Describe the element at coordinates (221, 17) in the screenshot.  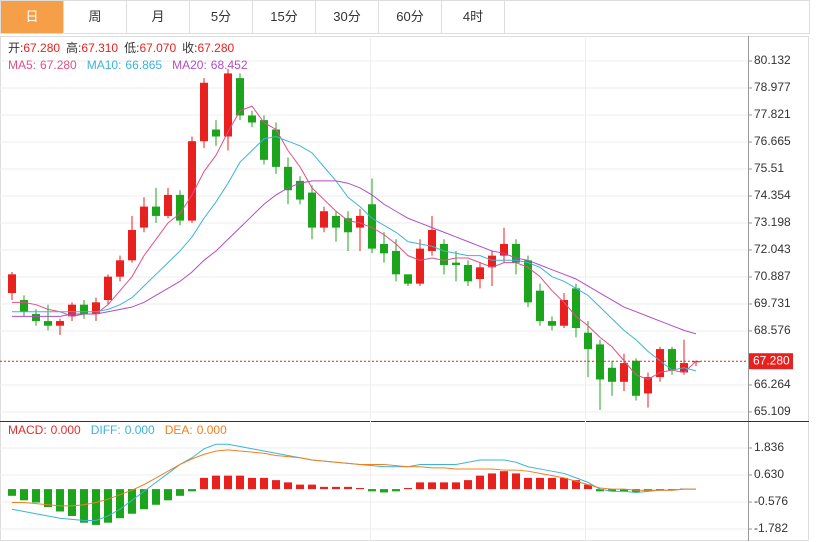
I see `period-tab: 5分` at that location.